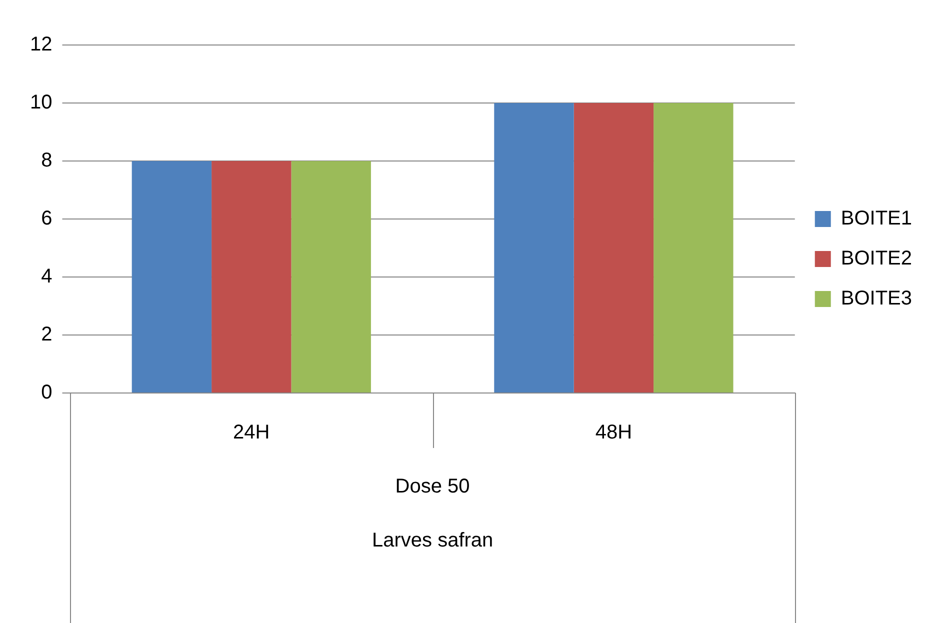  What do you see at coordinates (46, 393) in the screenshot?
I see `y-tick-label: 0` at bounding box center [46, 393].